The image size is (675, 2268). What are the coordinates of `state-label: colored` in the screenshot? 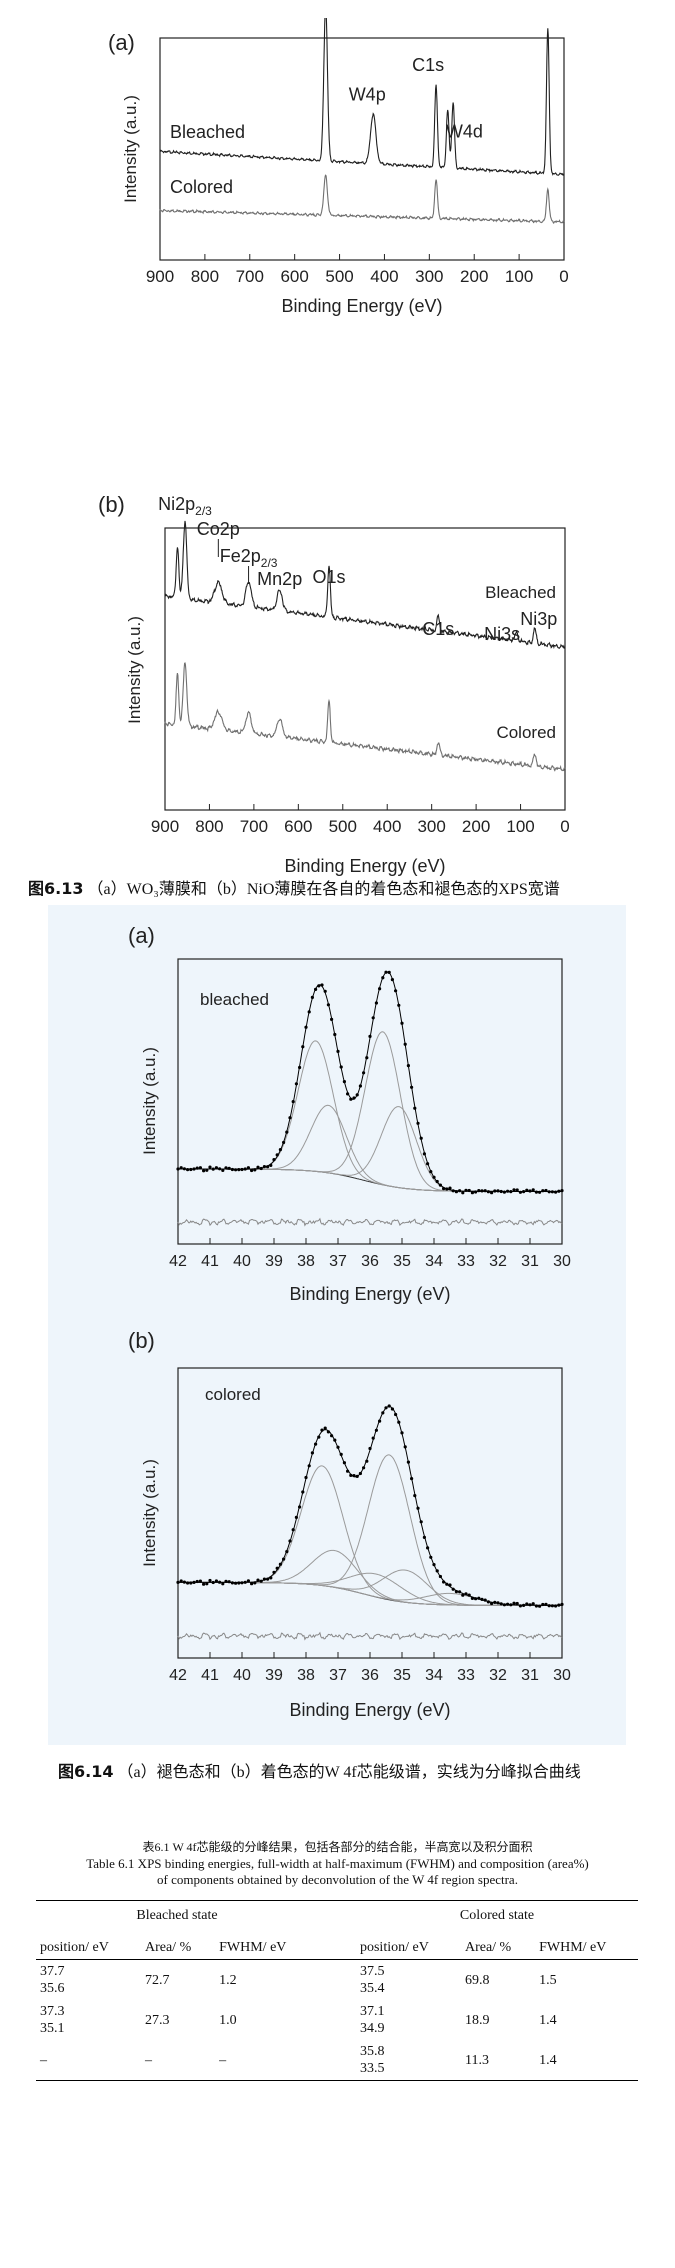 It's located at (233, 1394).